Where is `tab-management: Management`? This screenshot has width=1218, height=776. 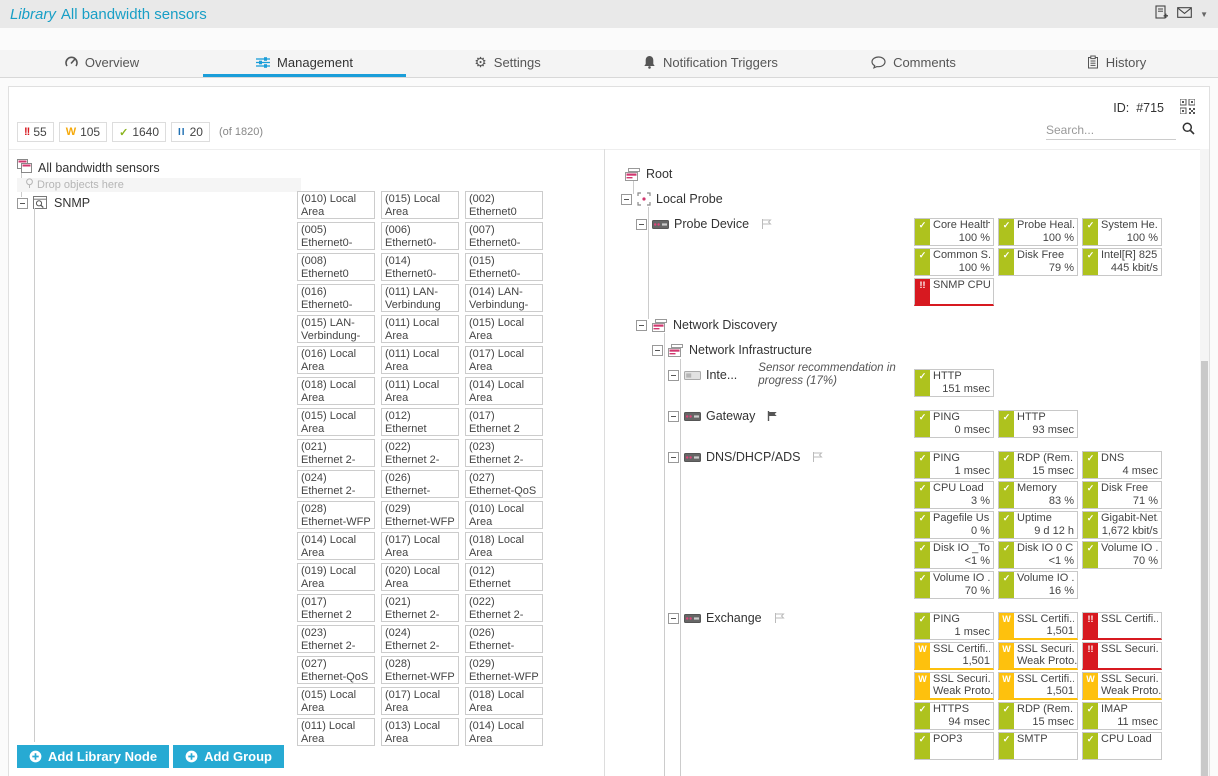 tab-management: Management is located at coordinates (304, 63).